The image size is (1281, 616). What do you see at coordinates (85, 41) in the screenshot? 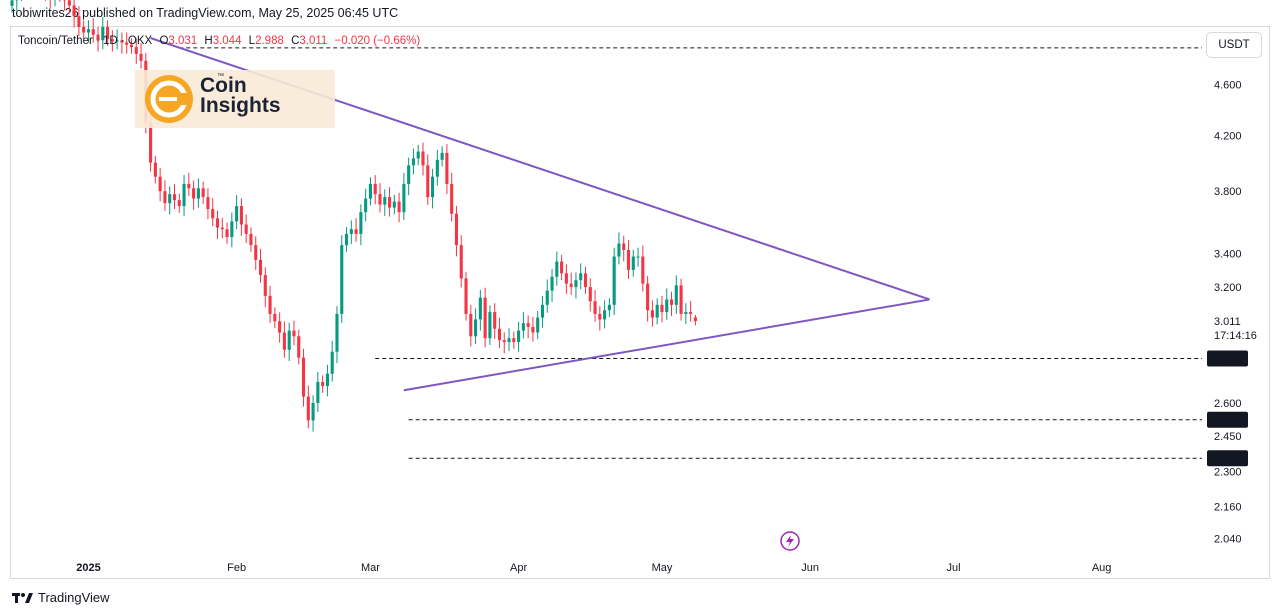
I see `symbol-name: Toncoin/Tether · 1D · OKX` at bounding box center [85, 41].